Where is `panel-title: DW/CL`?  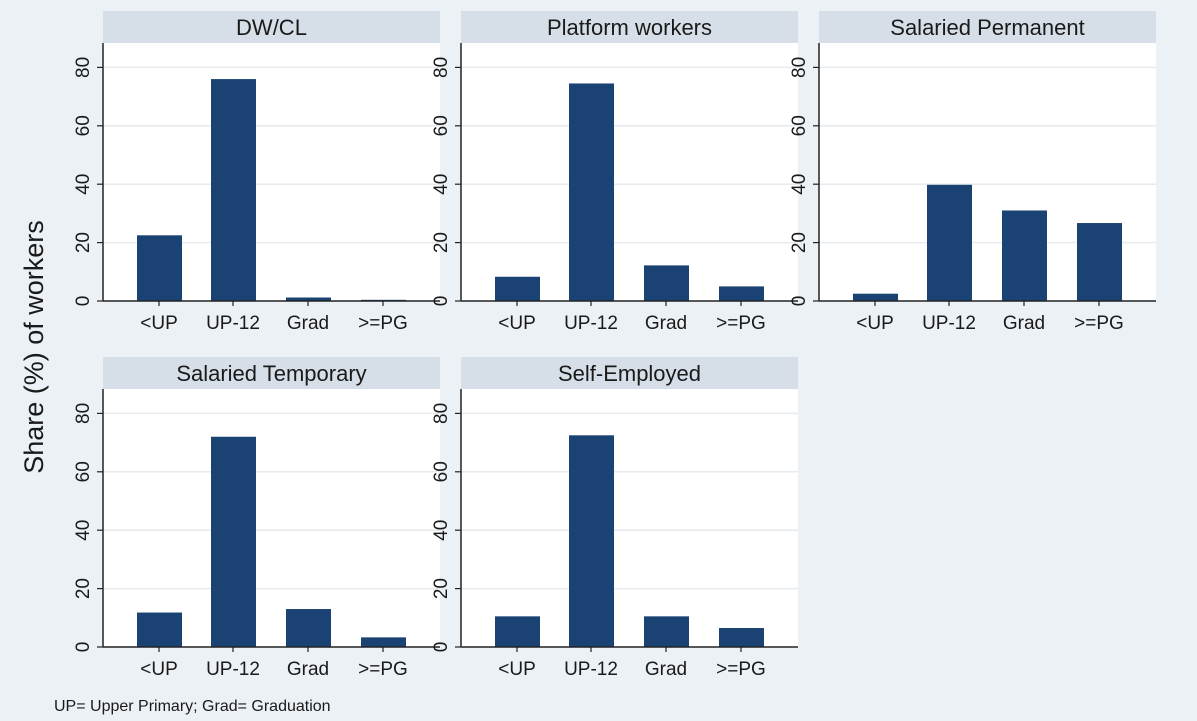 panel-title: DW/CL is located at coordinates (271, 27).